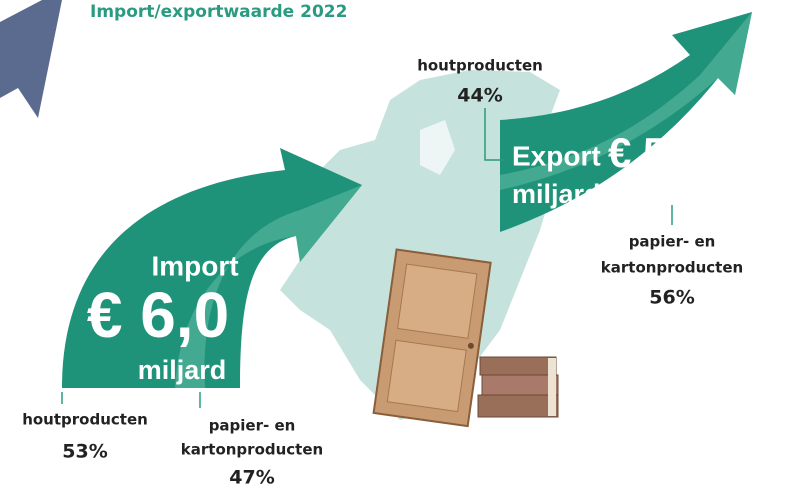  What do you see at coordinates (556, 155) in the screenshot?
I see `export-label: Export` at bounding box center [556, 155].